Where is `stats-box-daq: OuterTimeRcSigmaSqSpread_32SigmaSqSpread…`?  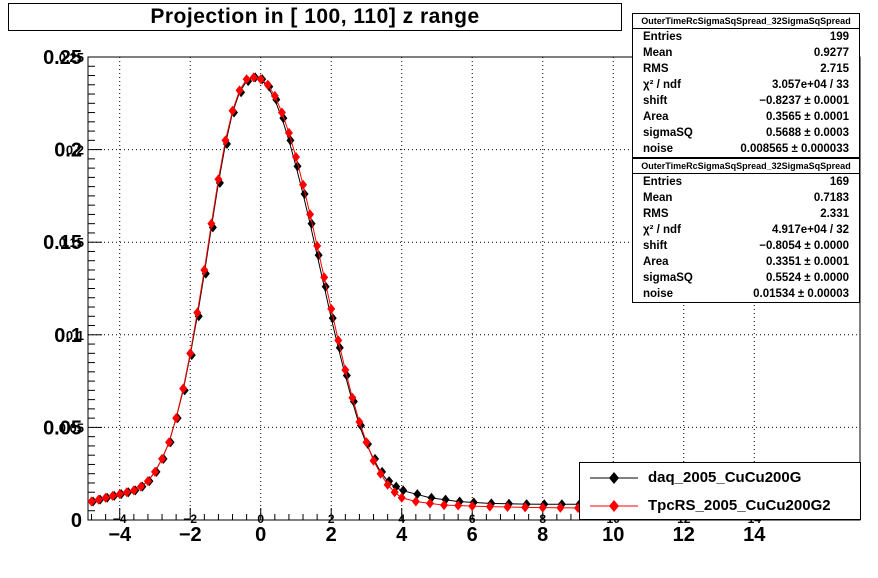 stats-box-daq: OuterTimeRcSigmaSqSpread_32SigmaSqSpread… is located at coordinates (746, 85).